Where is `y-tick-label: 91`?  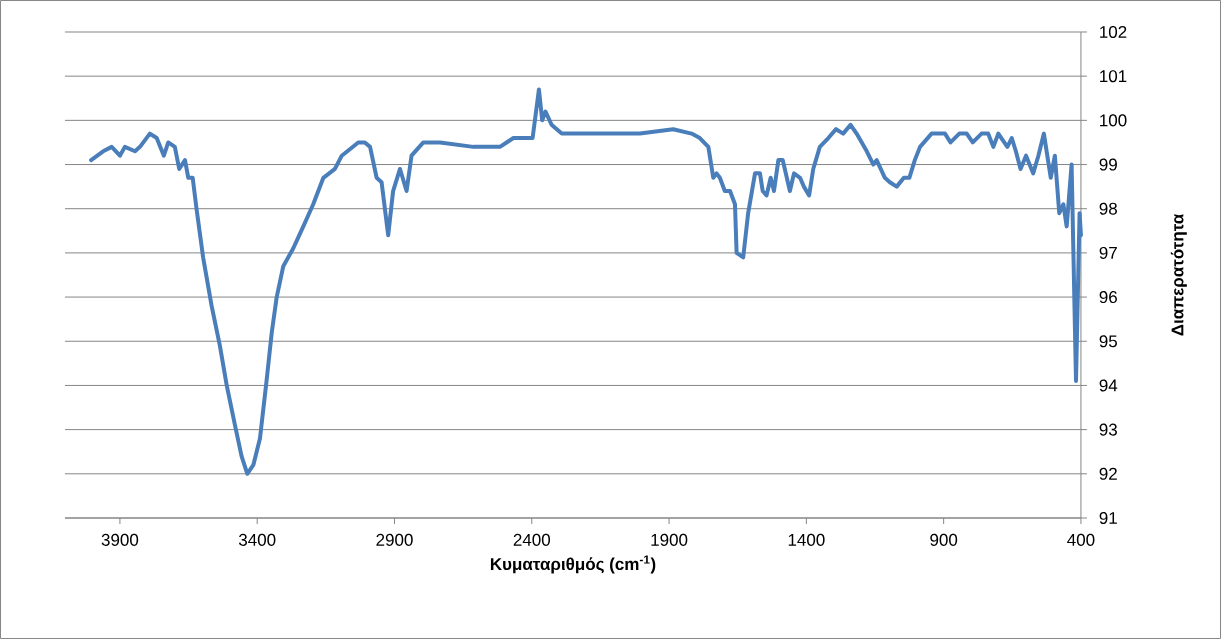
y-tick-label: 91 is located at coordinates (1108, 518).